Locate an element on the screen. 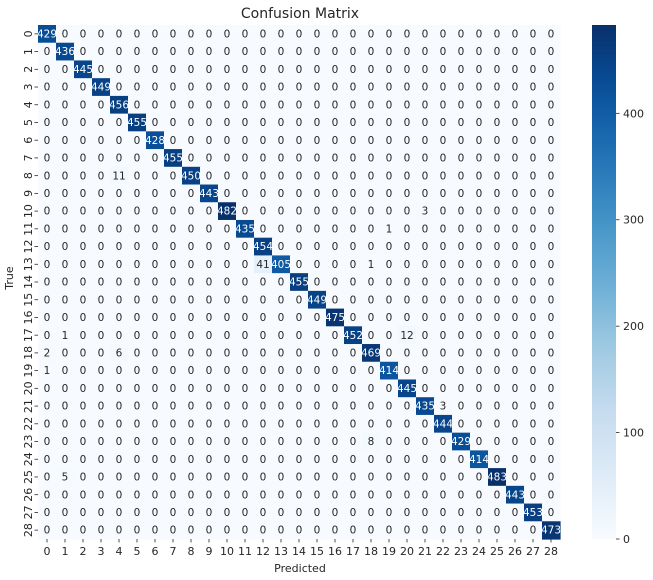  y-tick-label: 4 is located at coordinates (28, 104).